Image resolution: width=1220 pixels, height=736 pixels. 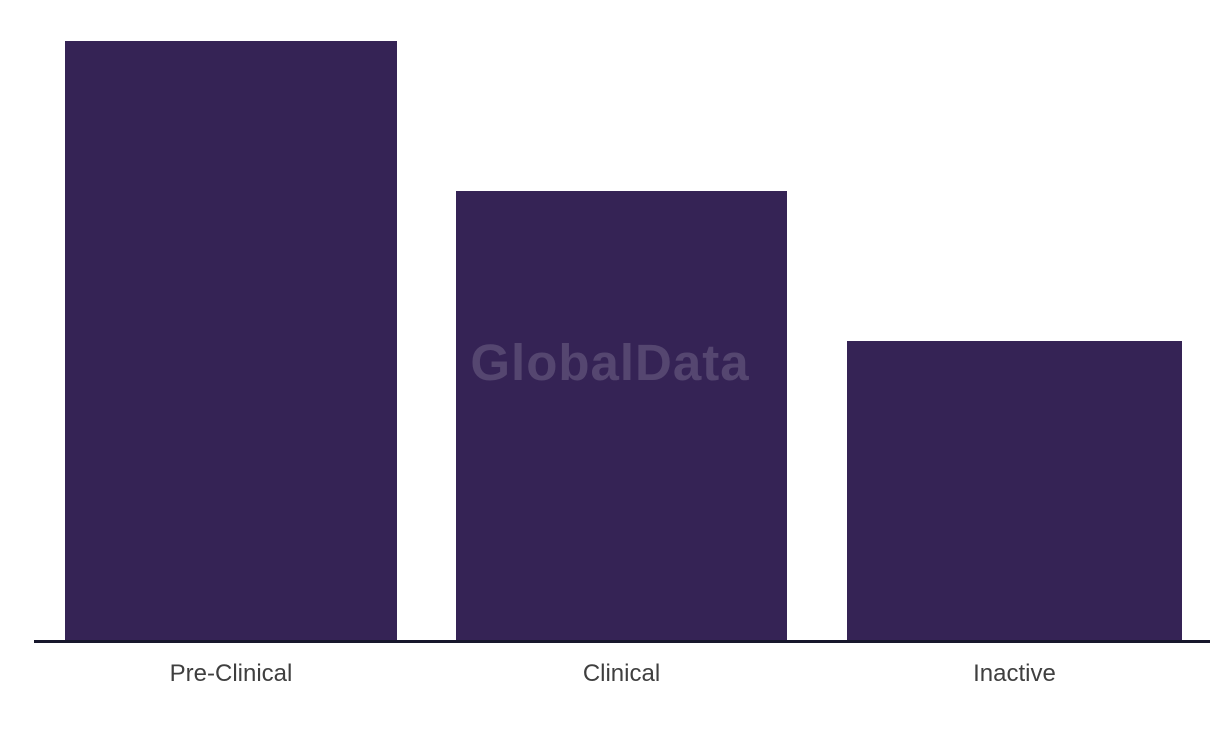 I want to click on x-axis-line, so click(x=622, y=641).